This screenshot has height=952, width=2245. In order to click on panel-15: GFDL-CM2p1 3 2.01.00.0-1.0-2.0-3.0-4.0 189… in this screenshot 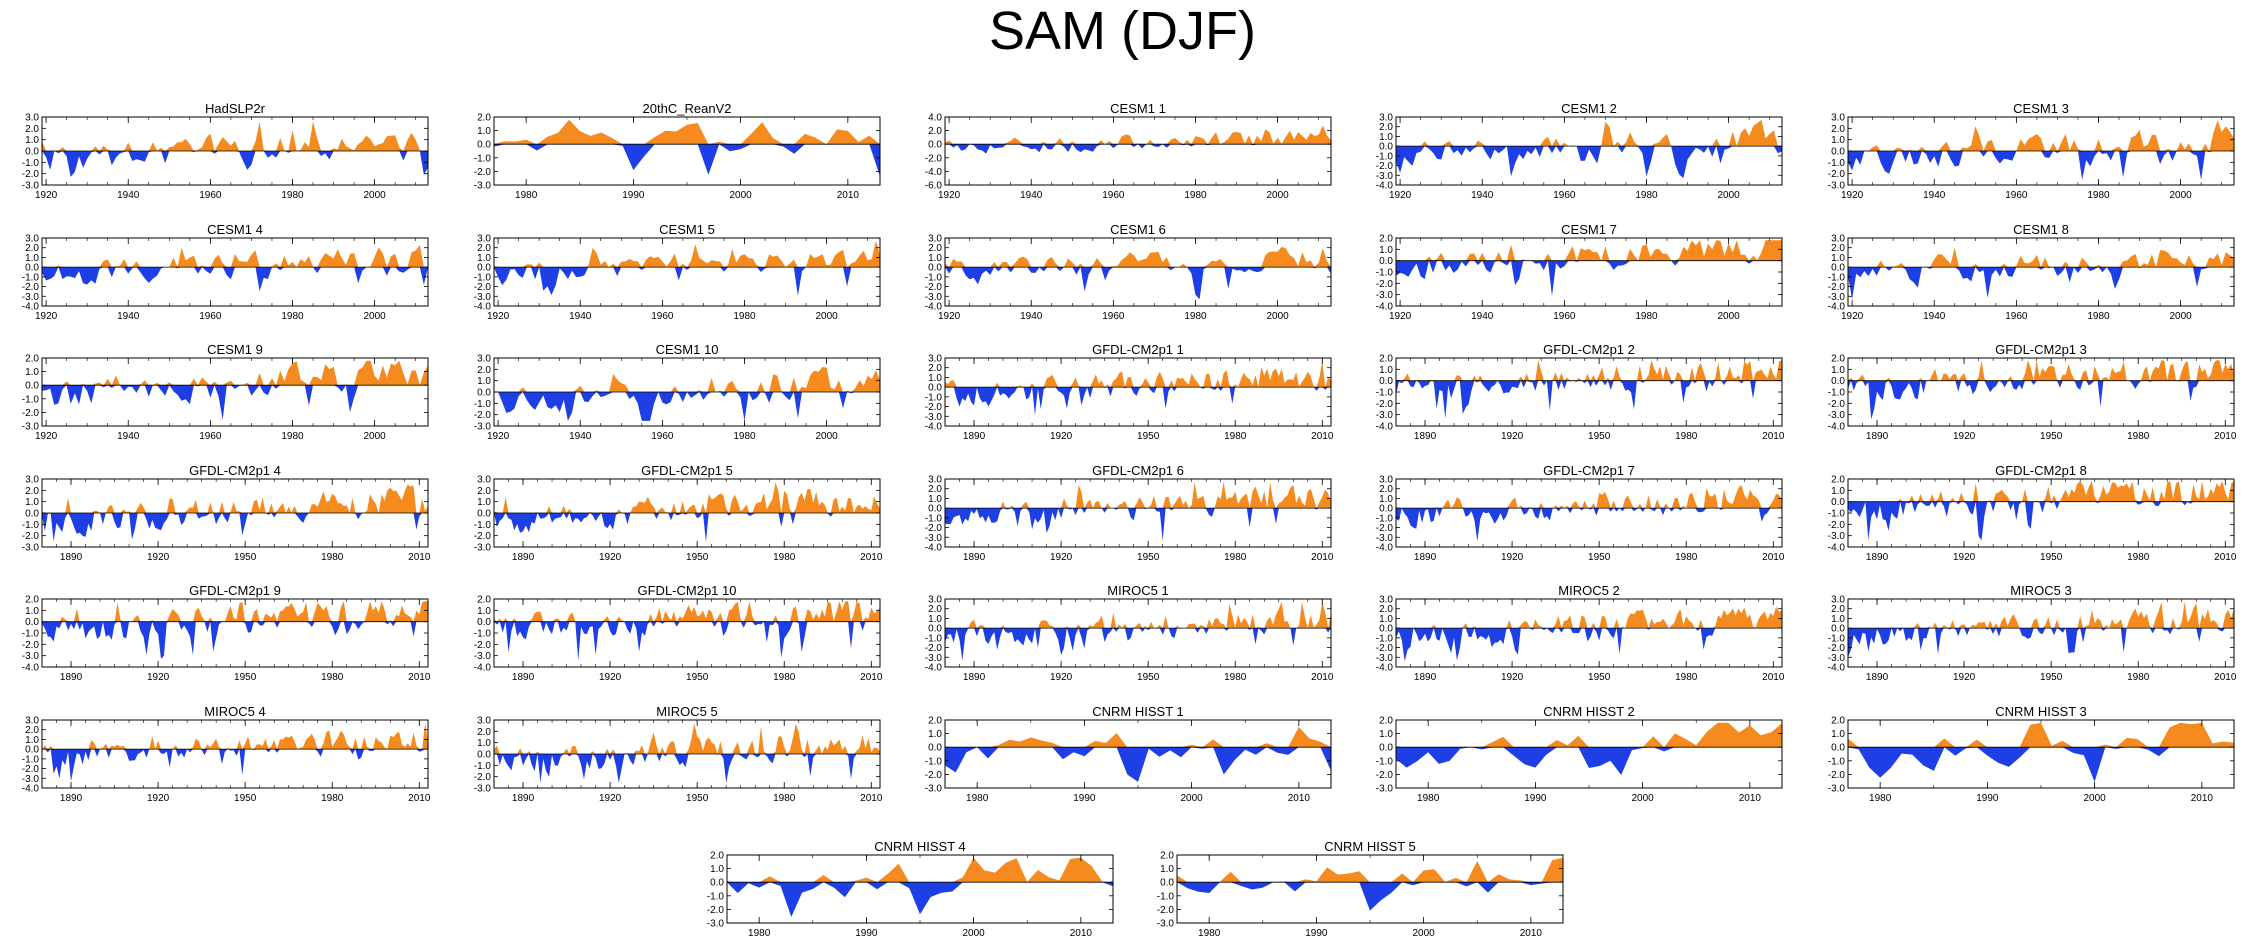, I will do `click(2032, 392)`.